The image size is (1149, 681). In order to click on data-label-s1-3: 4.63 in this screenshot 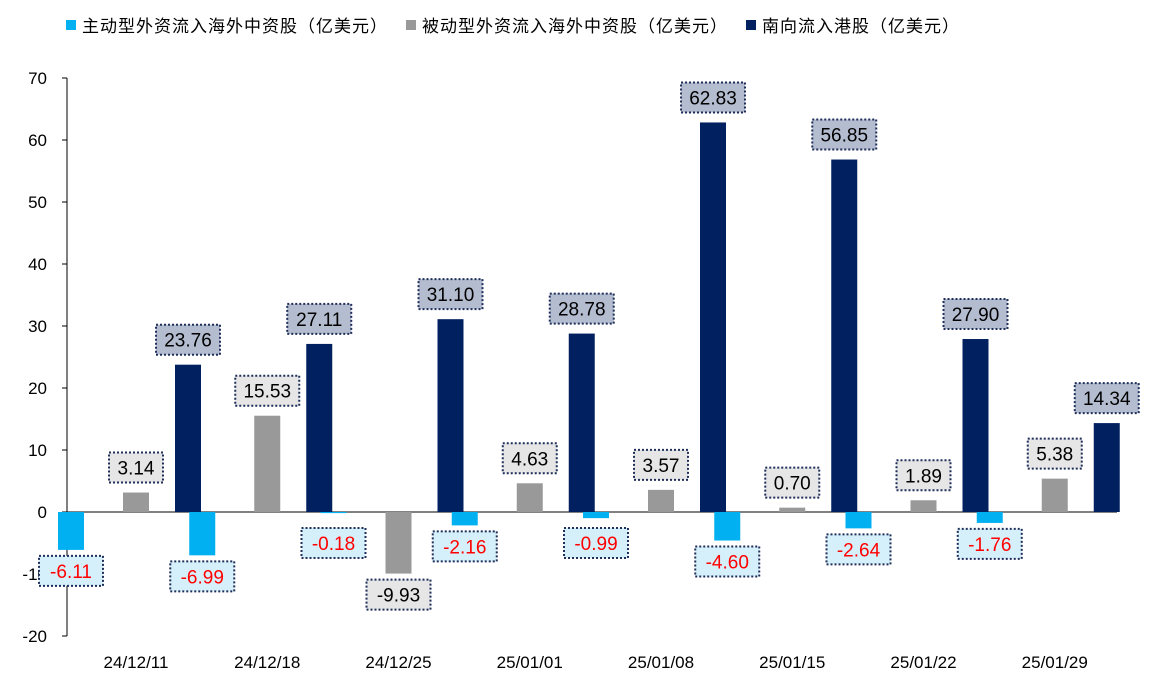, I will do `click(529, 459)`.